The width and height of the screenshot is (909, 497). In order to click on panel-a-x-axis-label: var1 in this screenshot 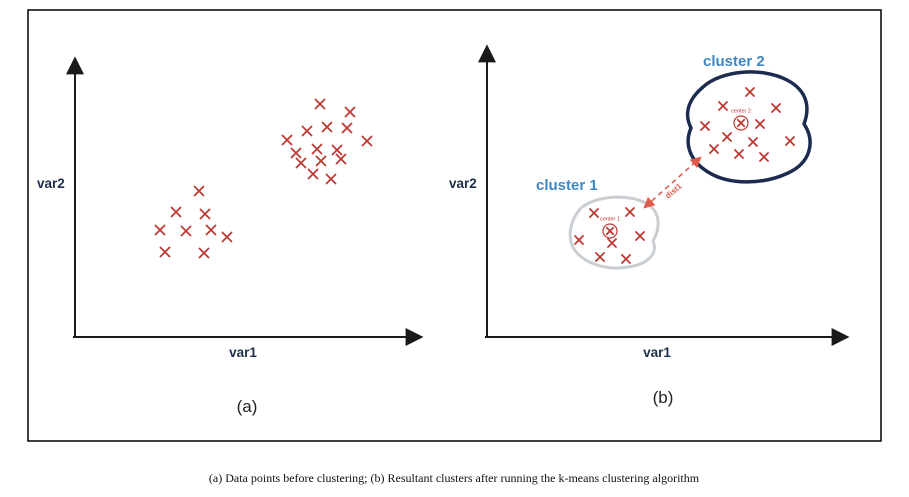, I will do `click(243, 352)`.